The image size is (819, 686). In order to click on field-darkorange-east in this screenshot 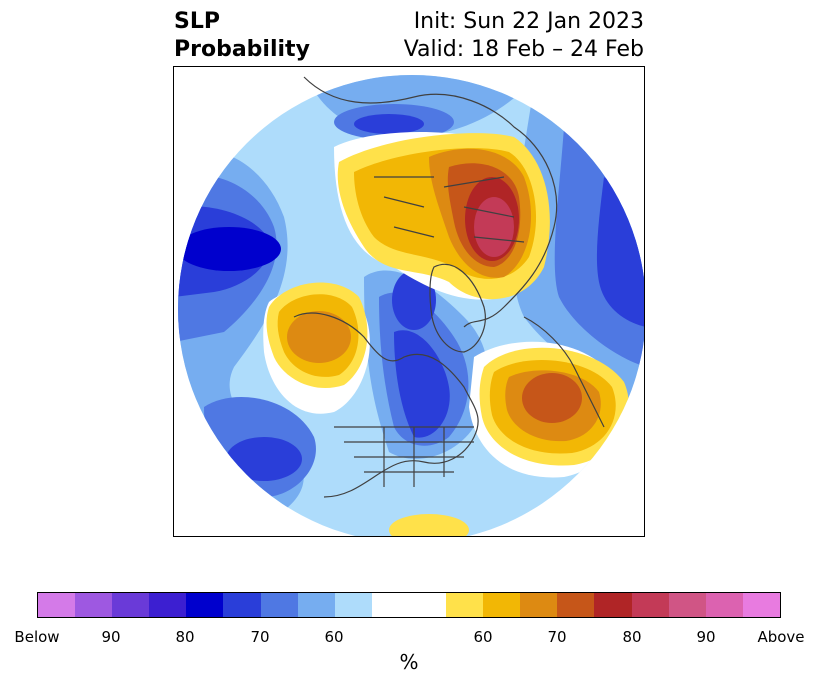, I will do `click(552, 398)`.